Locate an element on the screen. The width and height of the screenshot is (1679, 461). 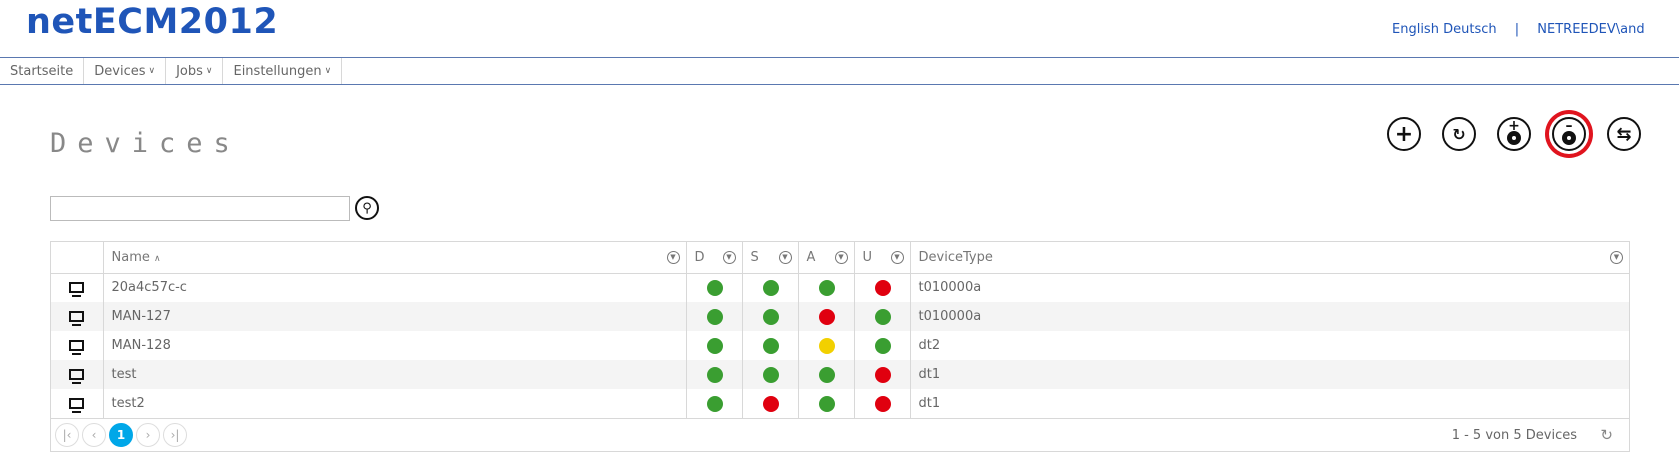
prev-page-button: ‹ is located at coordinates (94, 435).